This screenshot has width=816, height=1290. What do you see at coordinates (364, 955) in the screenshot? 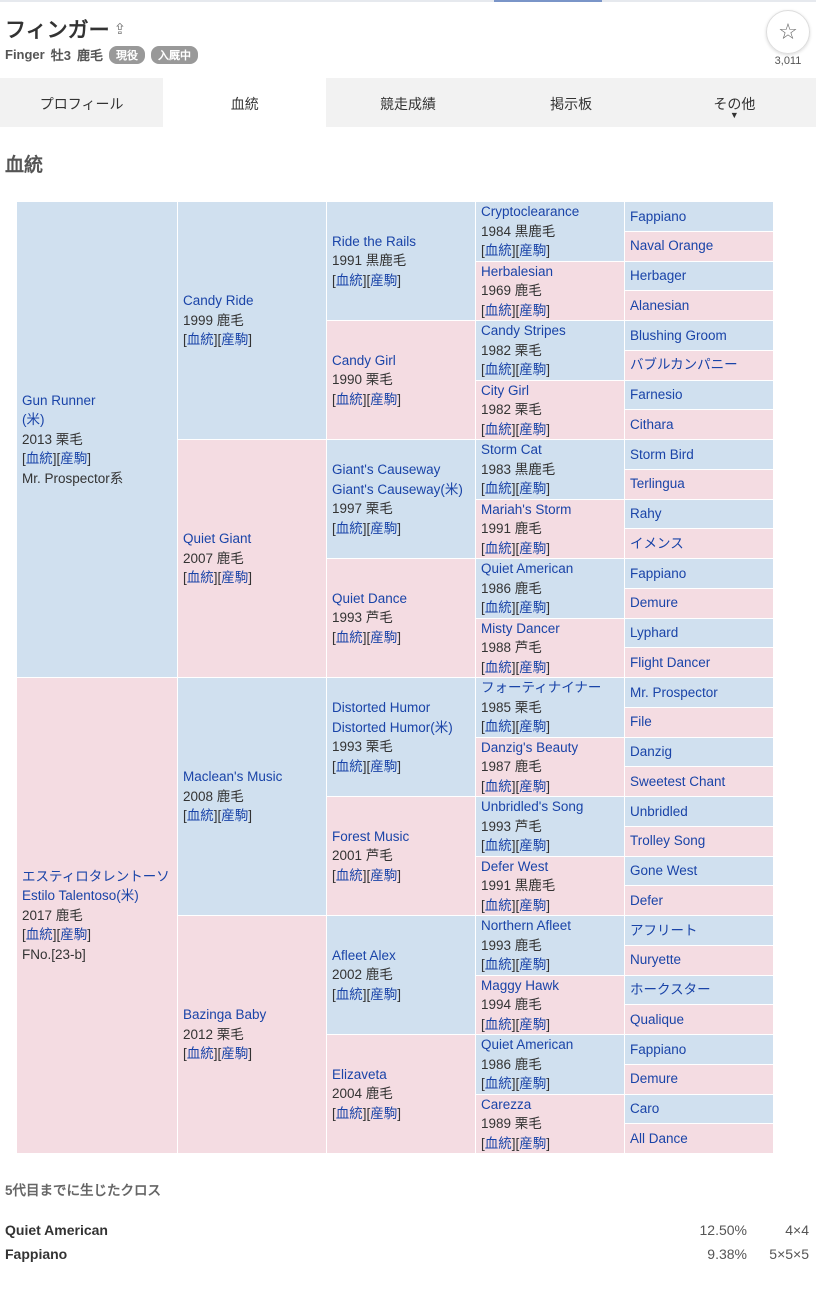
I see `ancestor-link: Afleet Alex` at bounding box center [364, 955].